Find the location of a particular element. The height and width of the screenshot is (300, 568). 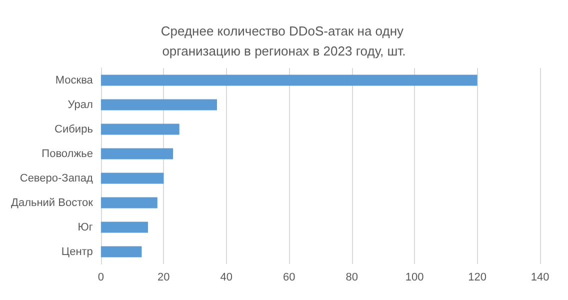

y-tick-label: Урал is located at coordinates (80, 104).